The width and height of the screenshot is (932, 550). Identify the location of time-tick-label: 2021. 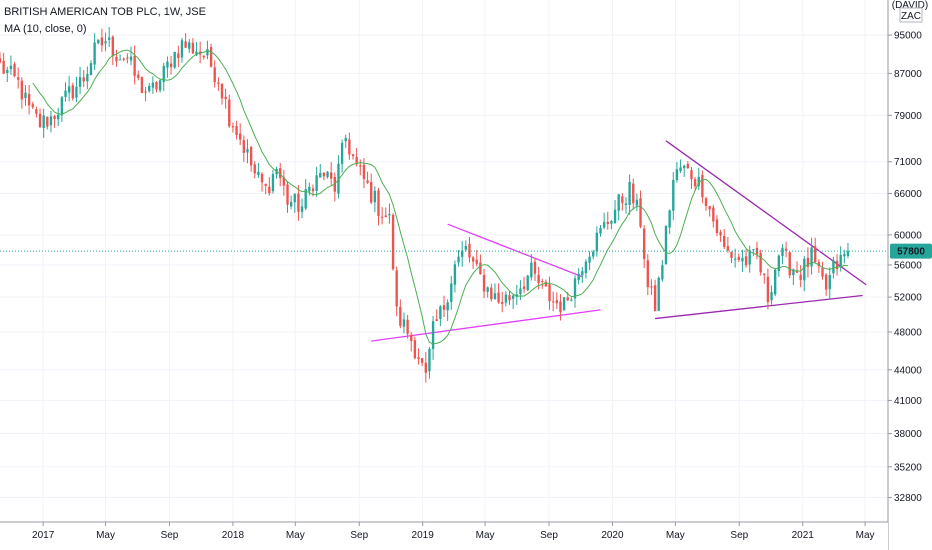
(803, 535).